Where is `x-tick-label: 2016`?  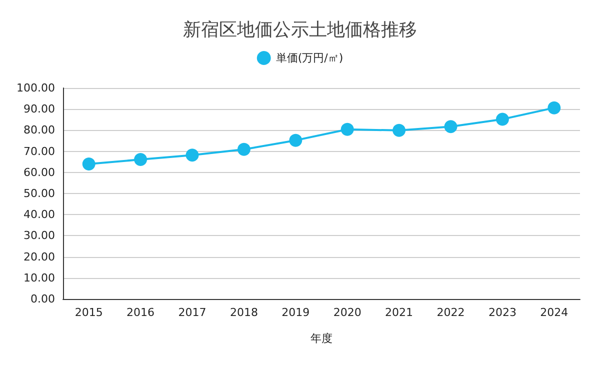 x-tick-label: 2016 is located at coordinates (140, 312).